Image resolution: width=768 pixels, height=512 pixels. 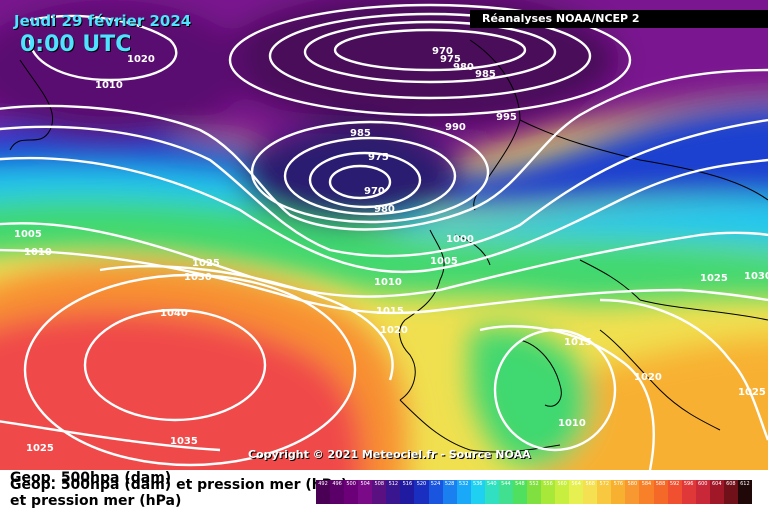 I want to click on scale-cell: 584, so click(x=646, y=492).